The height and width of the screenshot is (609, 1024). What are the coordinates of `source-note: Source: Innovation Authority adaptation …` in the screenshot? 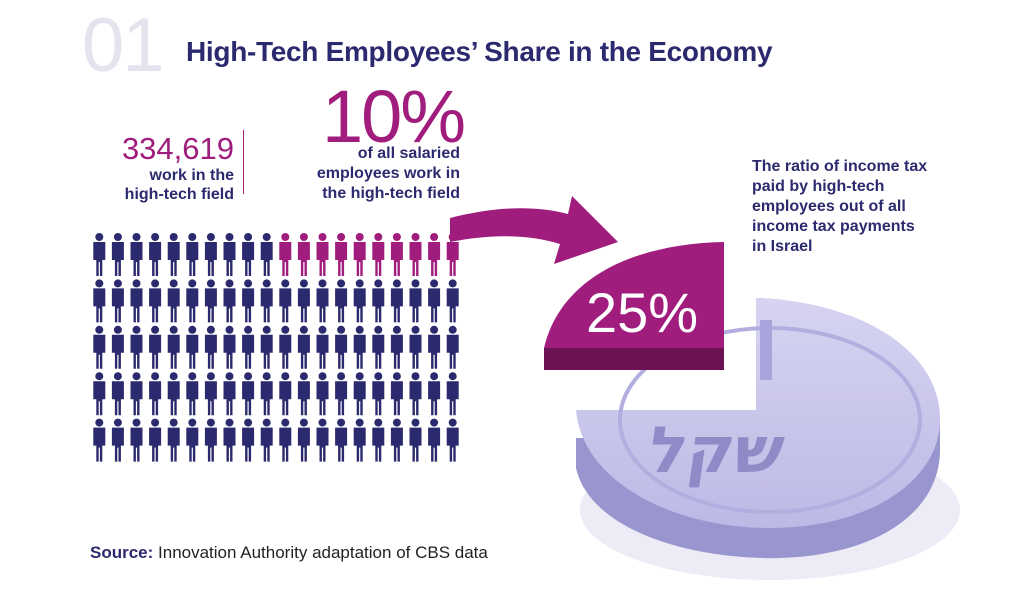 It's located at (289, 553).